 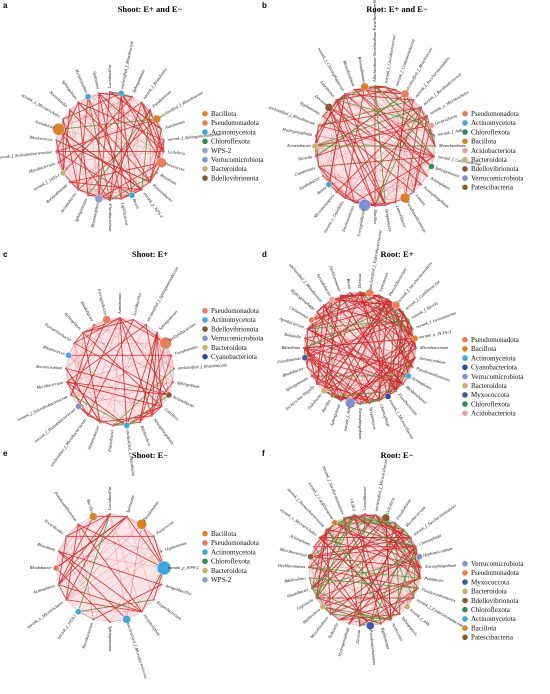 I want to click on node-label-pseudomonas: Pseudomonas, so click(x=289, y=359).